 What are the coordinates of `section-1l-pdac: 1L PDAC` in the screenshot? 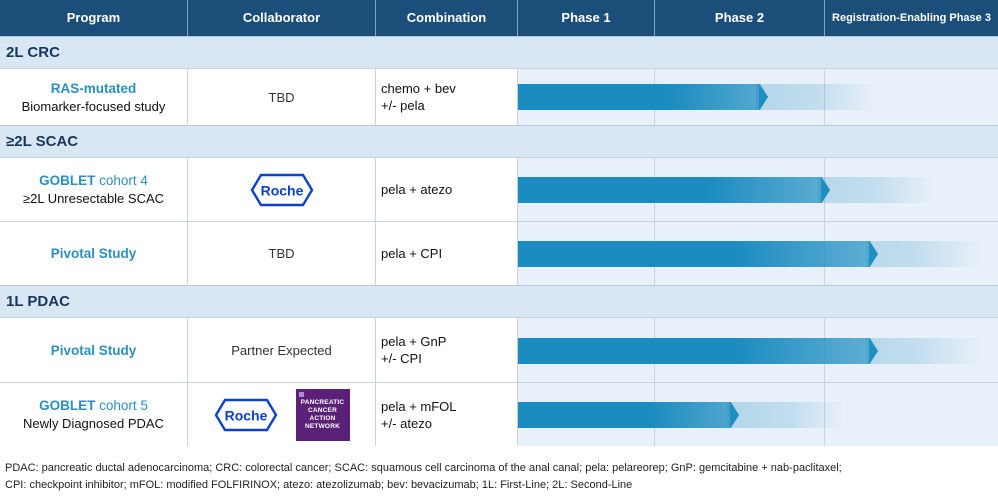 It's located at (499, 301).